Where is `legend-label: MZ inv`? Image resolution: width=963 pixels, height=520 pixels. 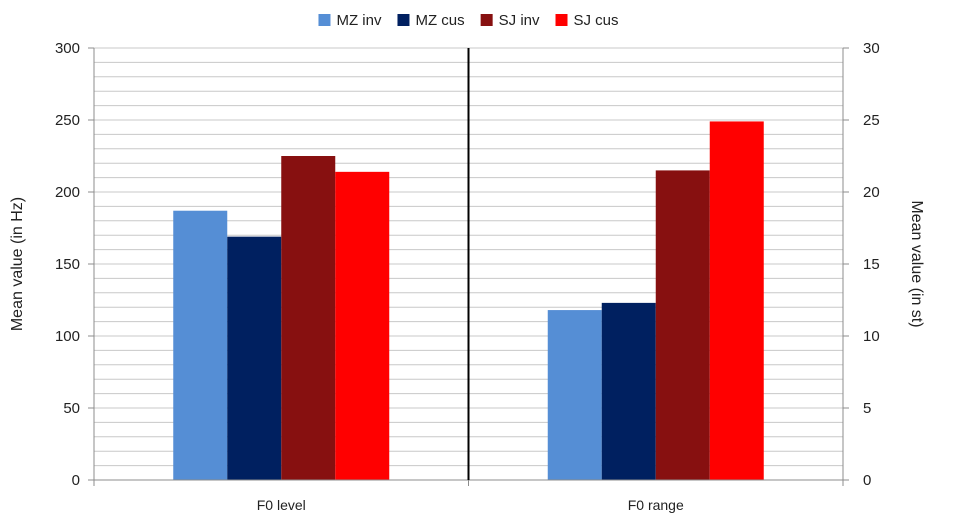 legend-label: MZ inv is located at coordinates (359, 20).